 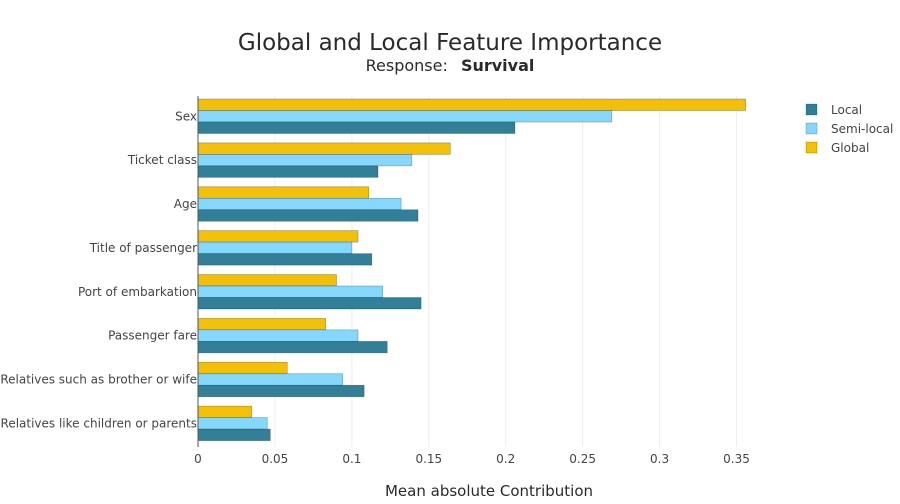 I want to click on legend: Local Semi-local Global, so click(x=849, y=129).